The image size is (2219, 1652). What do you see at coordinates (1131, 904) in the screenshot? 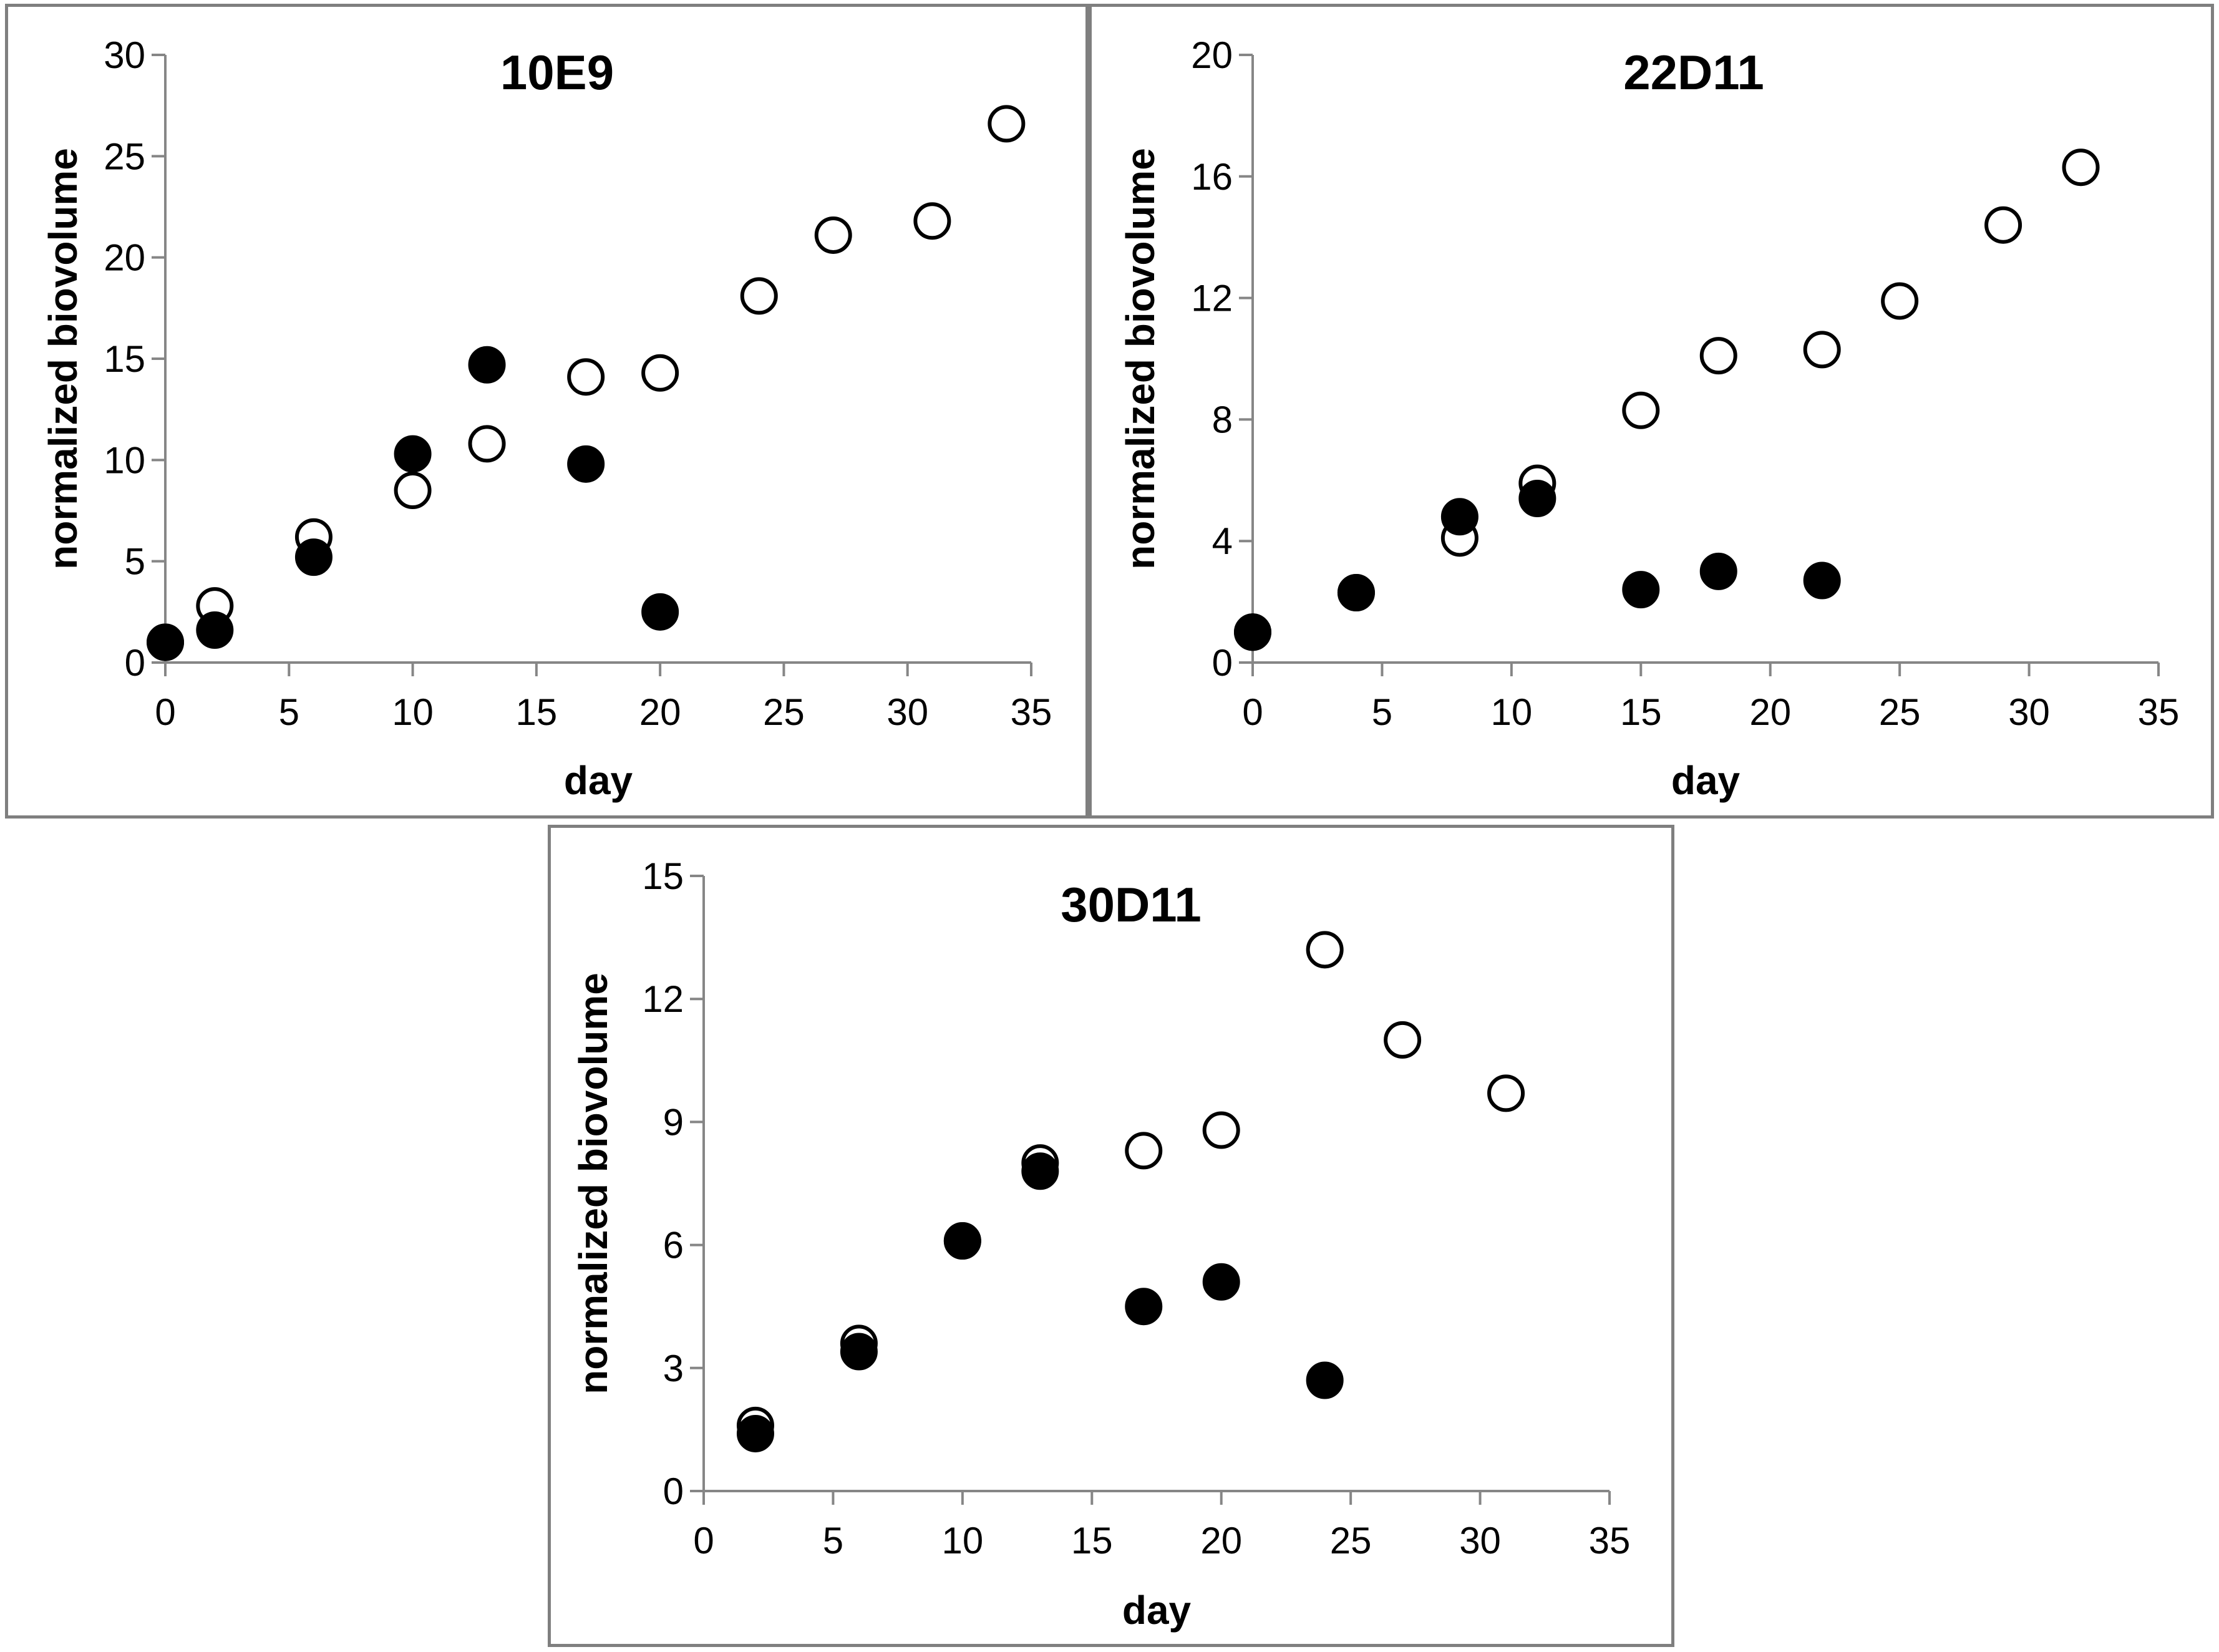
I see `chart-title: 30D11` at bounding box center [1131, 904].